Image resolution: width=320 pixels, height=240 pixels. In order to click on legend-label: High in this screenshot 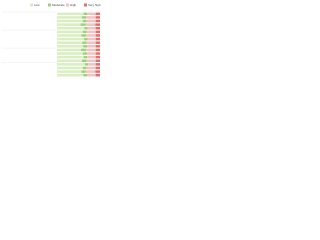, I will do `click(73, 5)`.